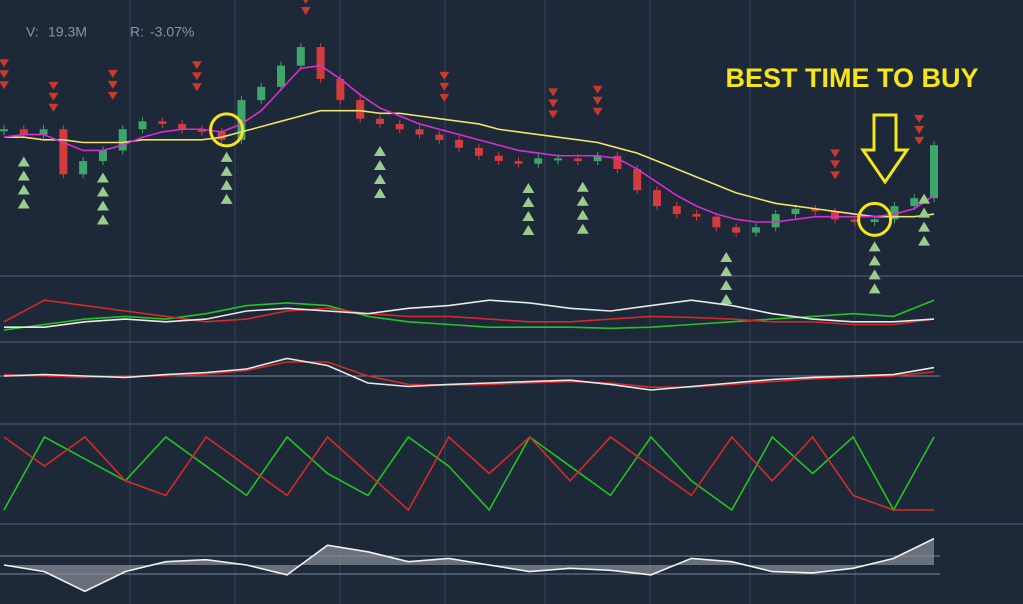 This screenshot has width=1023, height=604. What do you see at coordinates (67, 32) in the screenshot?
I see `volume: 19.3M` at bounding box center [67, 32].